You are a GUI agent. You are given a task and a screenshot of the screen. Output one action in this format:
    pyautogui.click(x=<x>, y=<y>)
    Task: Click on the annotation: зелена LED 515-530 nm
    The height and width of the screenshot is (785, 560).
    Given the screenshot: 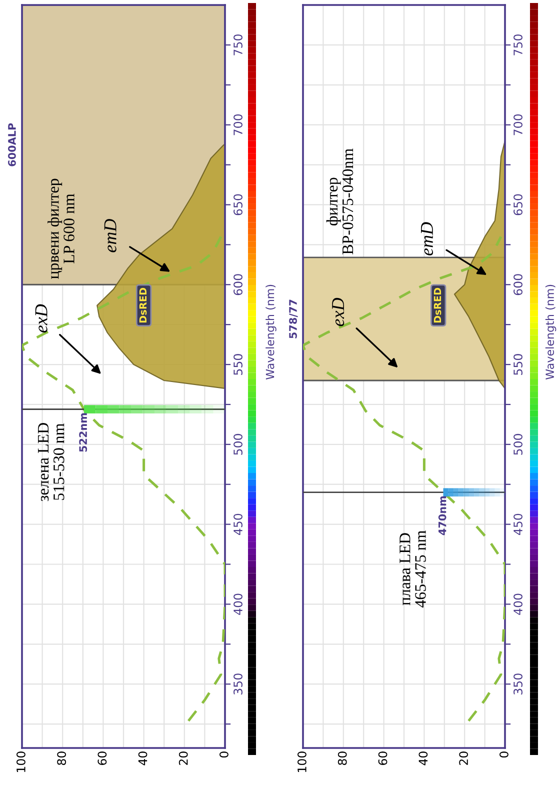 What is the action you would take?
    pyautogui.click(x=51, y=462)
    